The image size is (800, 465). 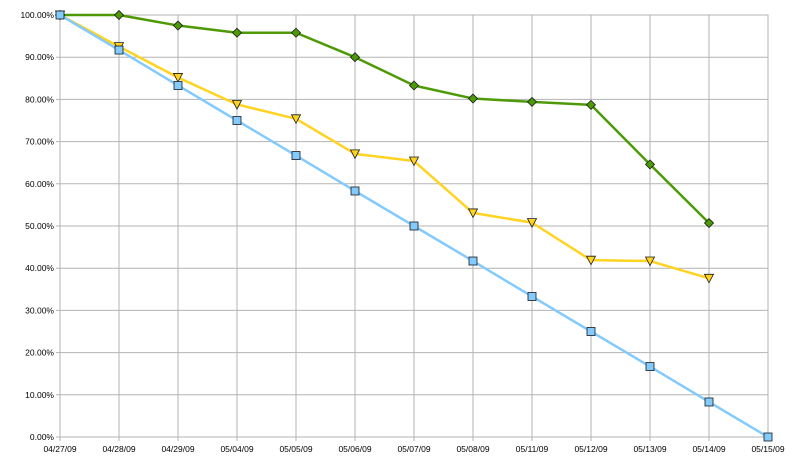 What do you see at coordinates (37, 15) in the screenshot?
I see `y-tick-label: 100.00%` at bounding box center [37, 15].